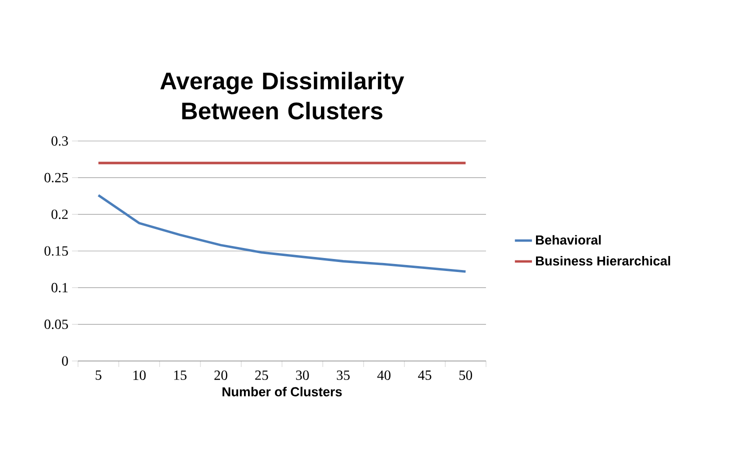  Describe the element at coordinates (383, 375) in the screenshot. I see `x-tick-label: 40` at that location.